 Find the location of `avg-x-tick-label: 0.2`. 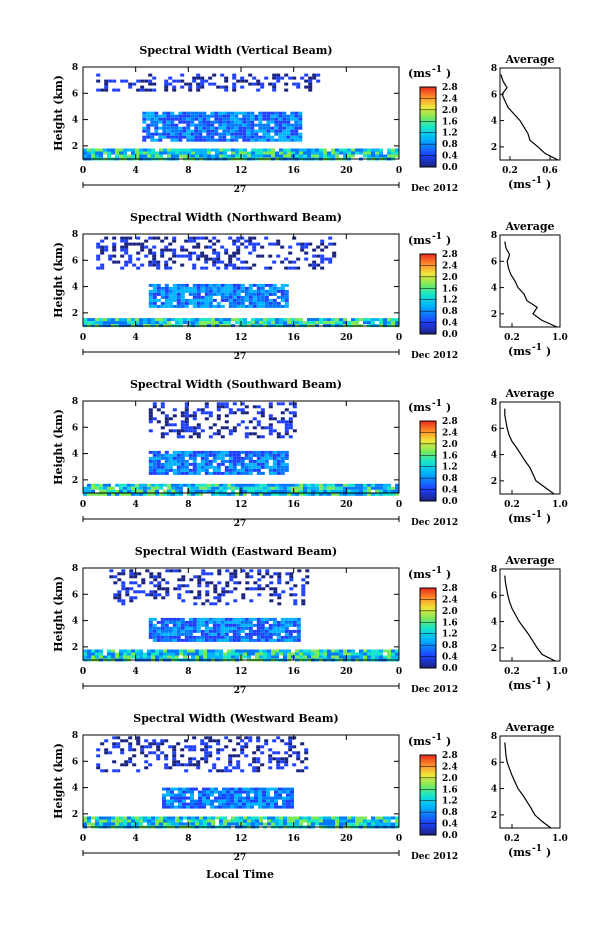

avg-x-tick-label: 0.2 is located at coordinates (512, 338).